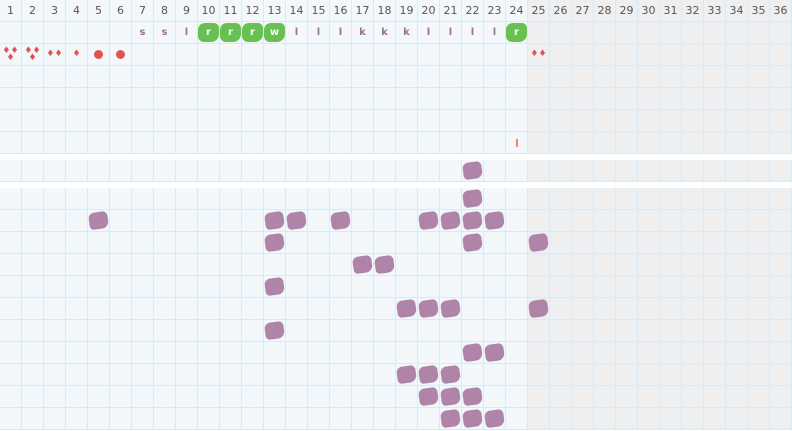 The height and width of the screenshot is (431, 792). Describe the element at coordinates (77, 55) in the screenshot. I see `day-cell: ♦` at that location.